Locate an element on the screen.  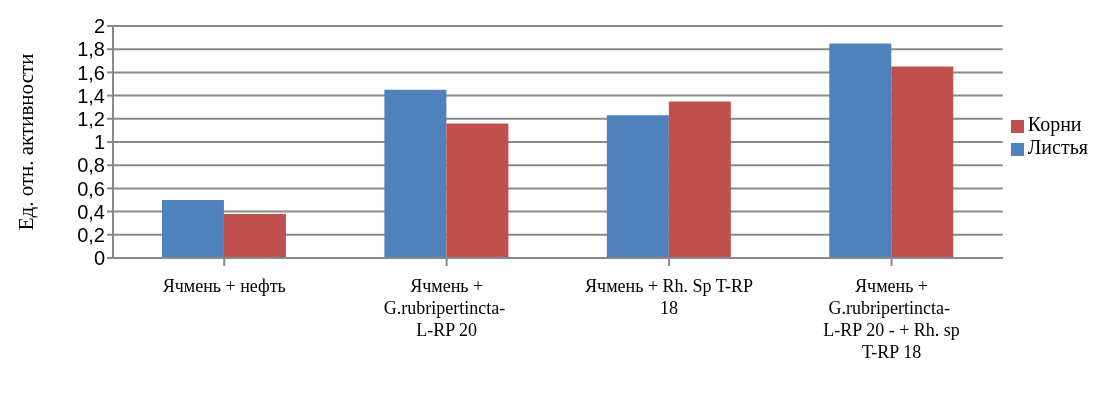
y-tick-label: 1,6 is located at coordinates (91, 72).